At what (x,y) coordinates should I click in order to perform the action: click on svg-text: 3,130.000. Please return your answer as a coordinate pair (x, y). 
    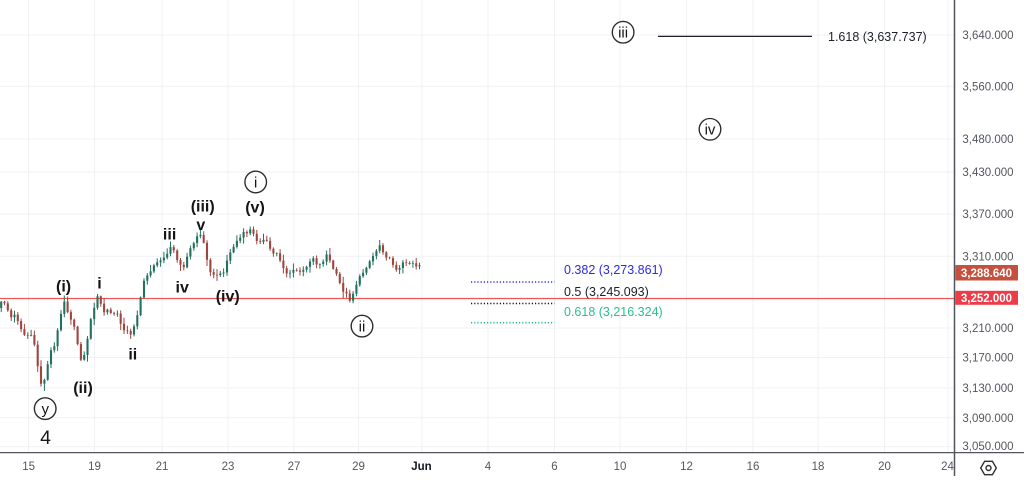
    Looking at the image, I should click on (987, 389).